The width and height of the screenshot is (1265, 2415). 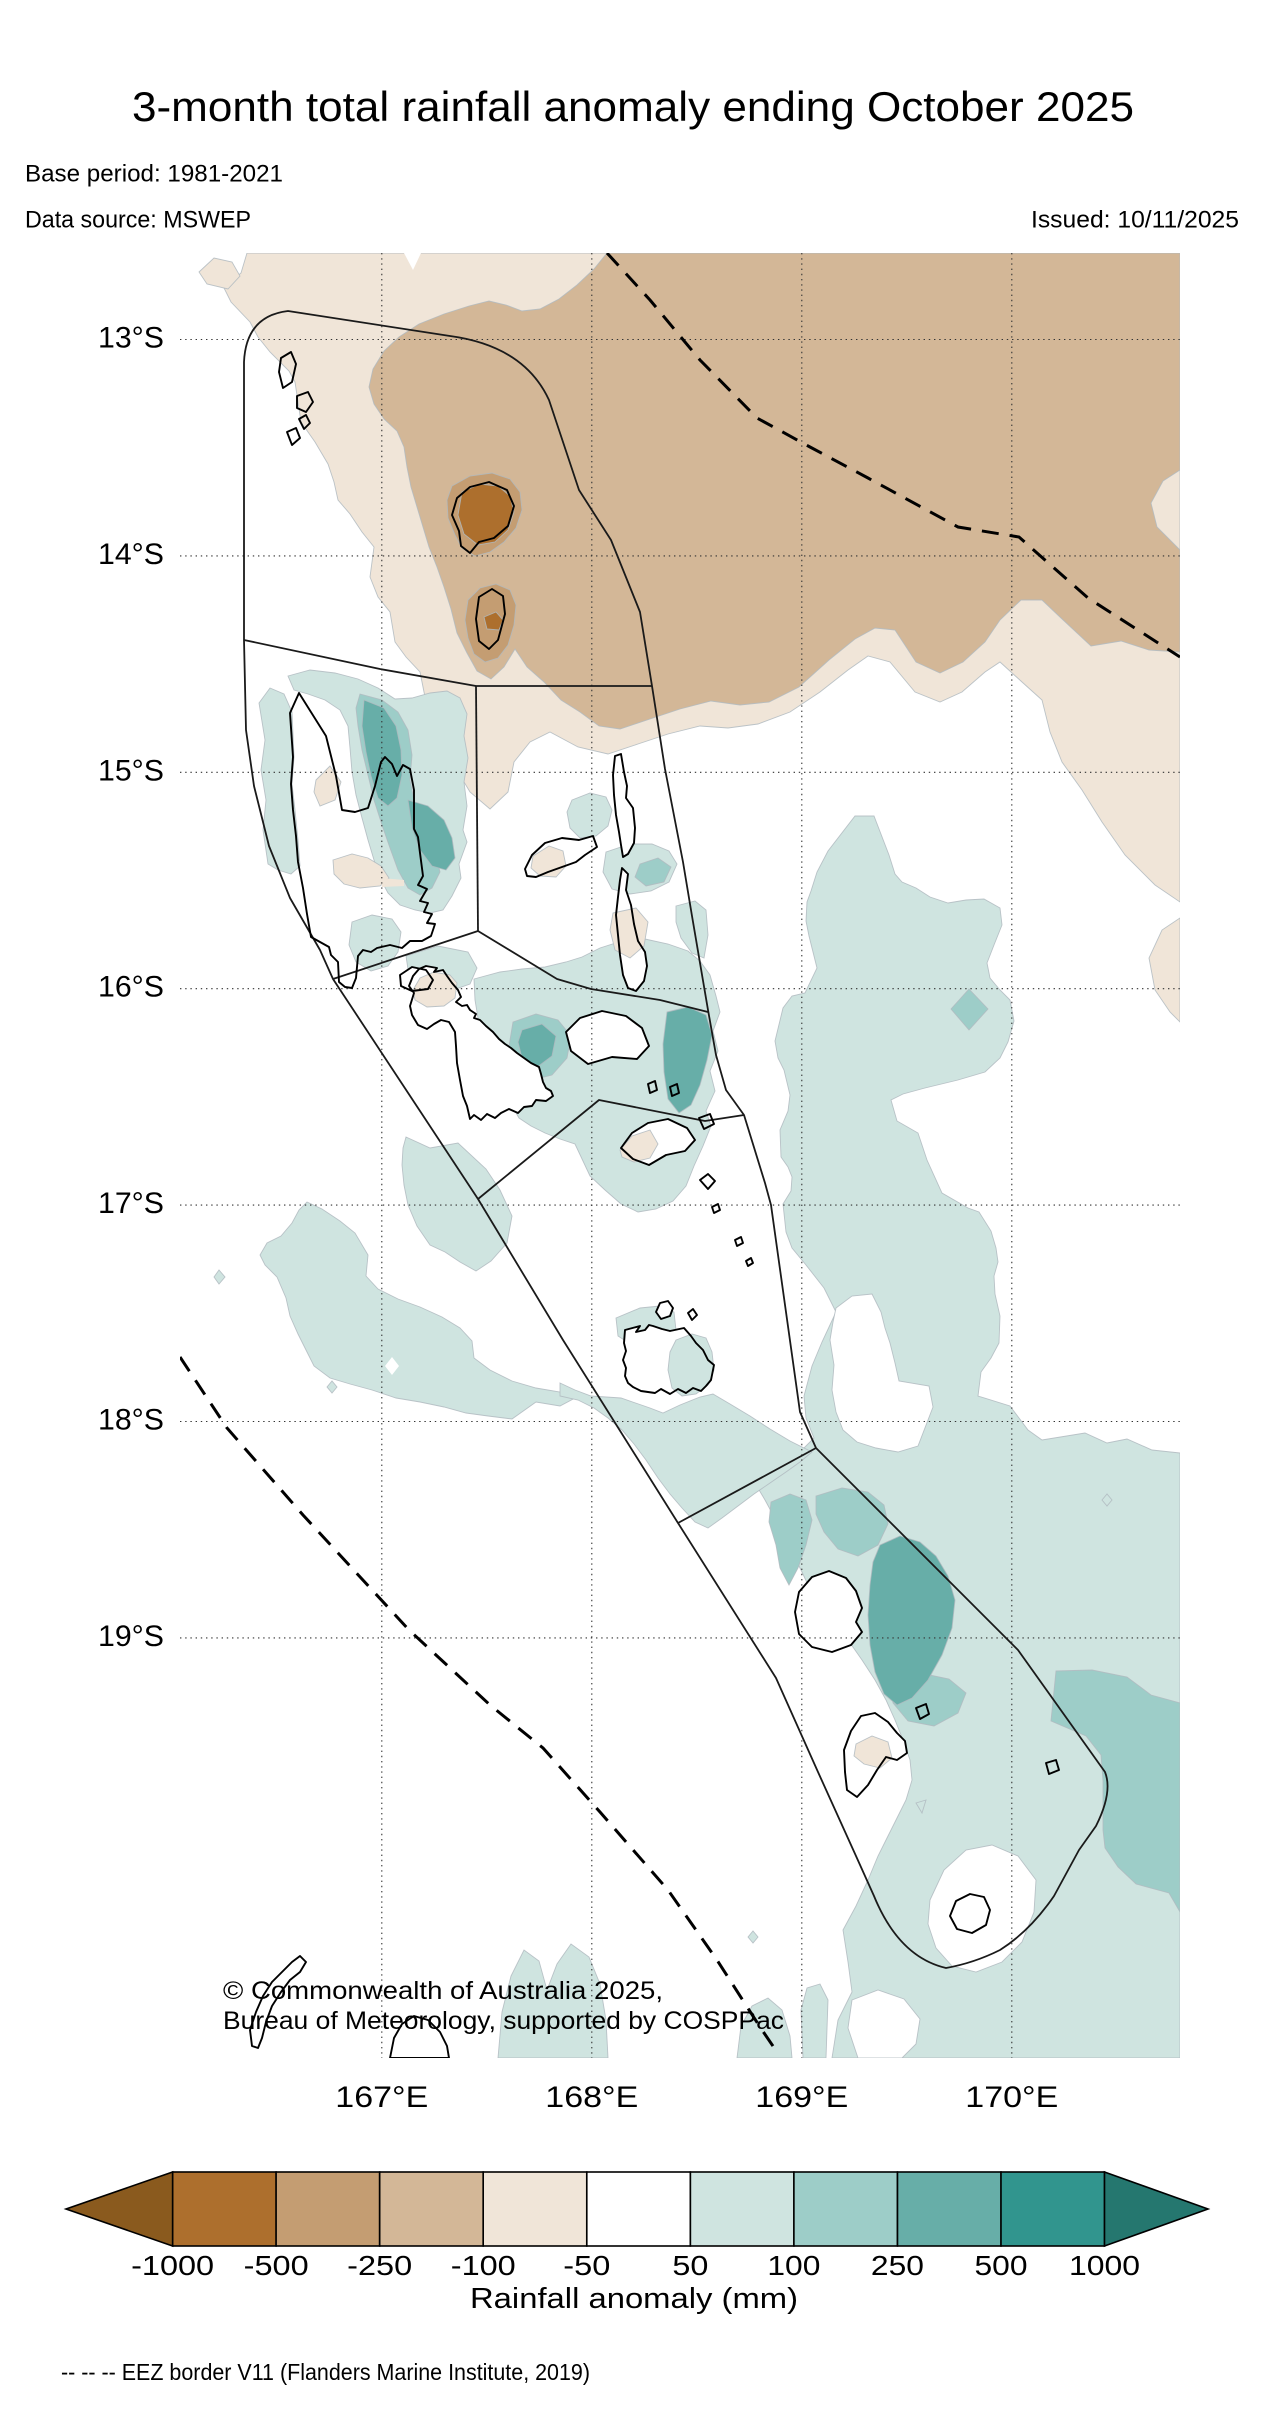 I want to click on svg-text: 17°S, so click(x=131, y=1203).